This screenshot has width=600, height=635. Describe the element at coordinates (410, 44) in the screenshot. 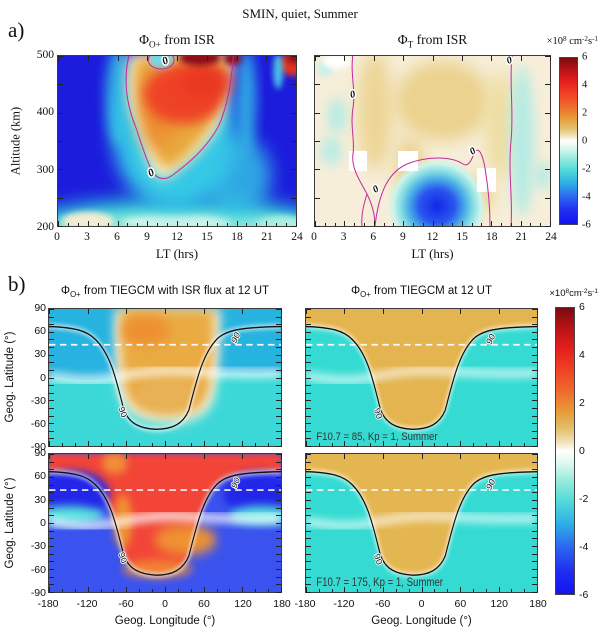

I see `phi-subscript: T` at that location.